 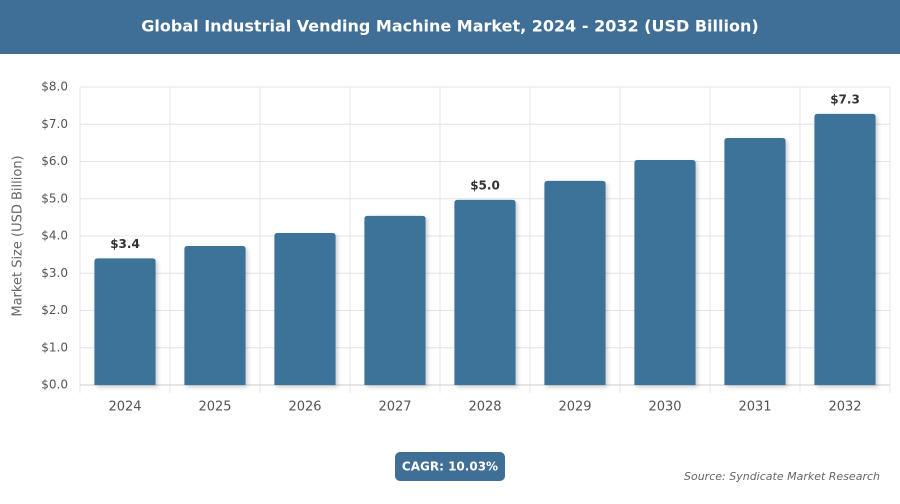 I want to click on x-tick-label: 2029, so click(x=574, y=407).